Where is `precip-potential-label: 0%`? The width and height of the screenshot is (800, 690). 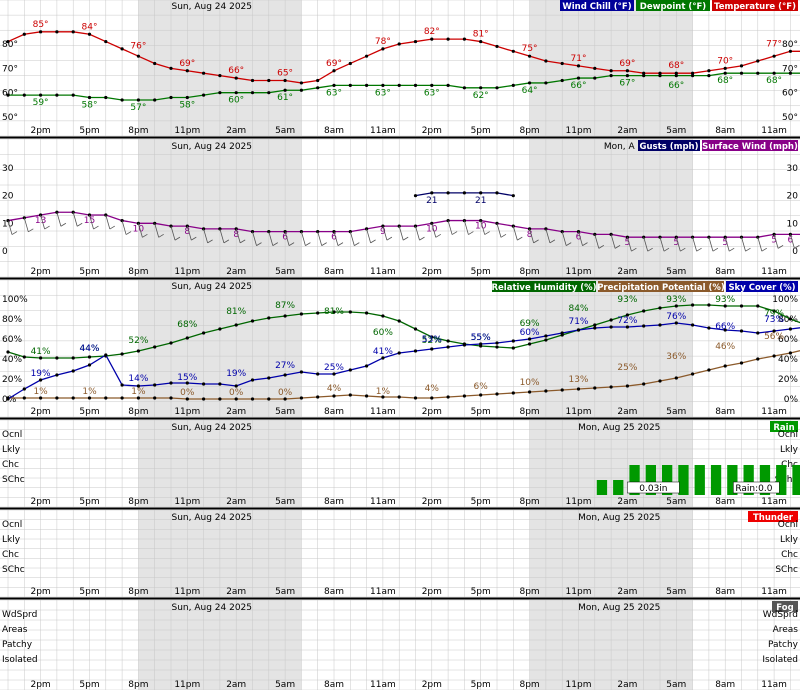 precip-potential-label: 0% is located at coordinates (236, 393).